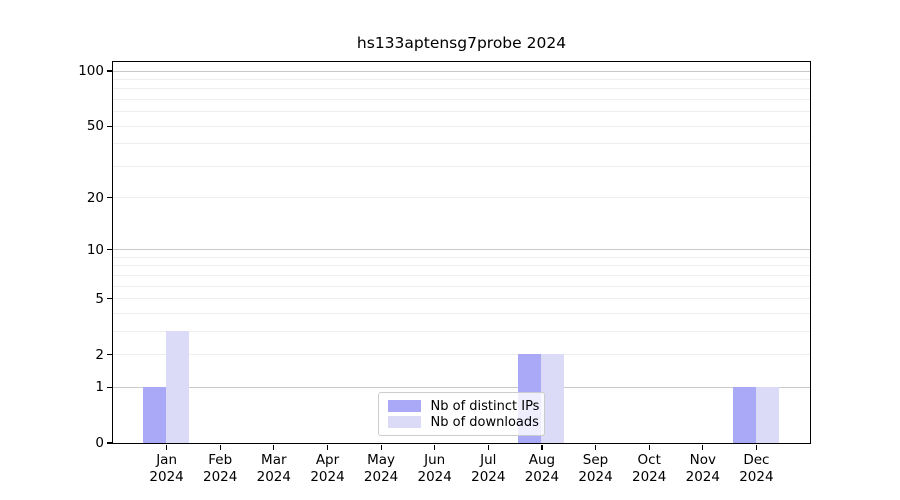 Image resolution: width=900 pixels, height=500 pixels. Describe the element at coordinates (488, 468) in the screenshot. I see `x-tick-label-jul: Jul 2024` at that location.